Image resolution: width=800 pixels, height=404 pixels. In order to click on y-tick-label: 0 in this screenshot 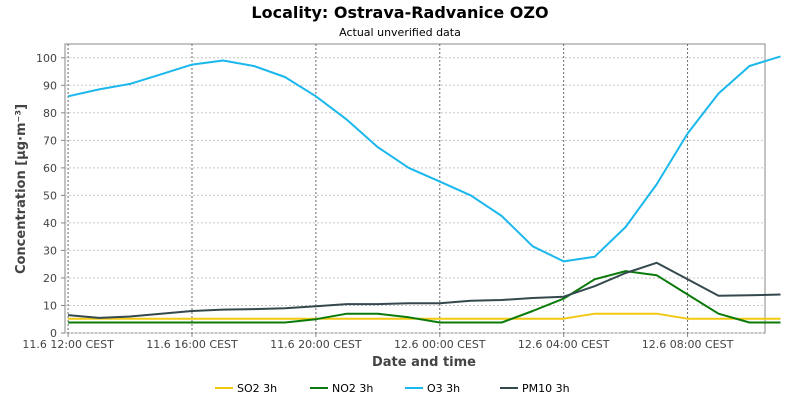, I will do `click(53, 333)`.